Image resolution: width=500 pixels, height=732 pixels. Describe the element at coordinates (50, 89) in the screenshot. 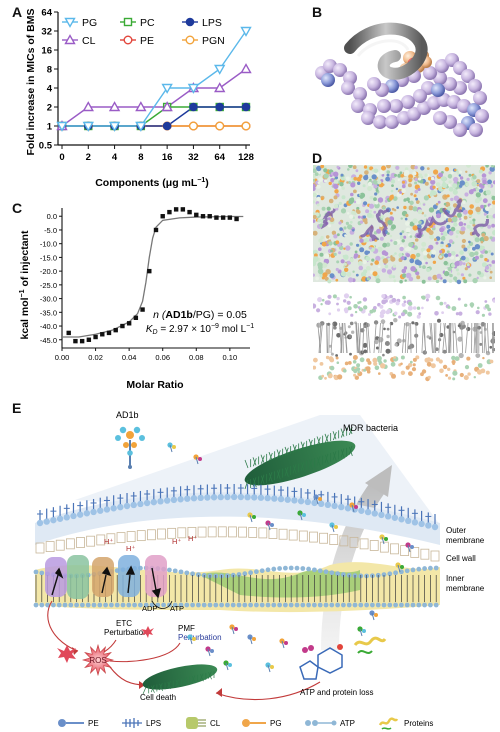

I see `chart-a-y-tick-label: 4` at that location.